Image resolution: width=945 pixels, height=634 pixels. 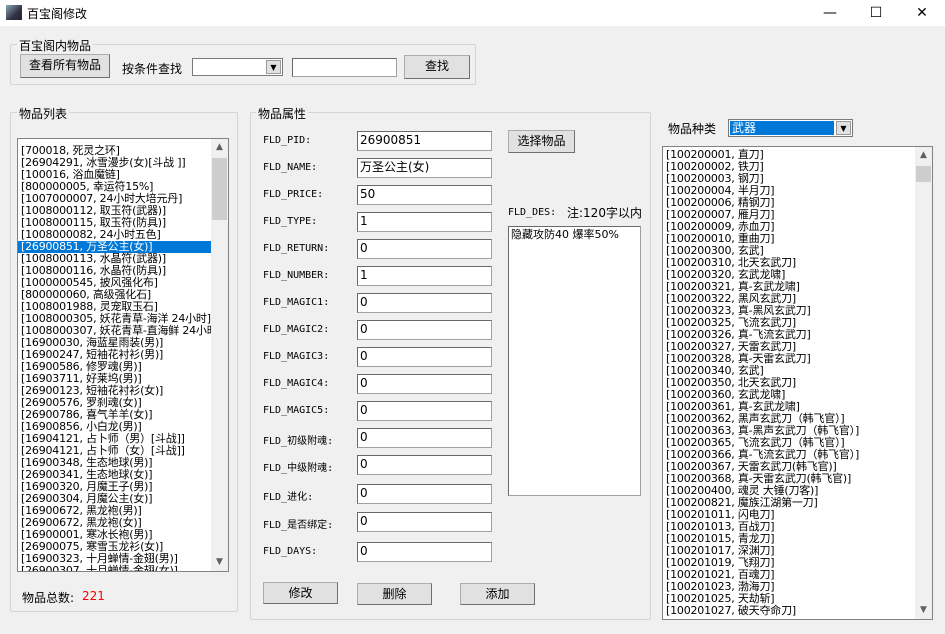 I want to click on list-item: [100200009, 赤血刀], so click(x=720, y=226).